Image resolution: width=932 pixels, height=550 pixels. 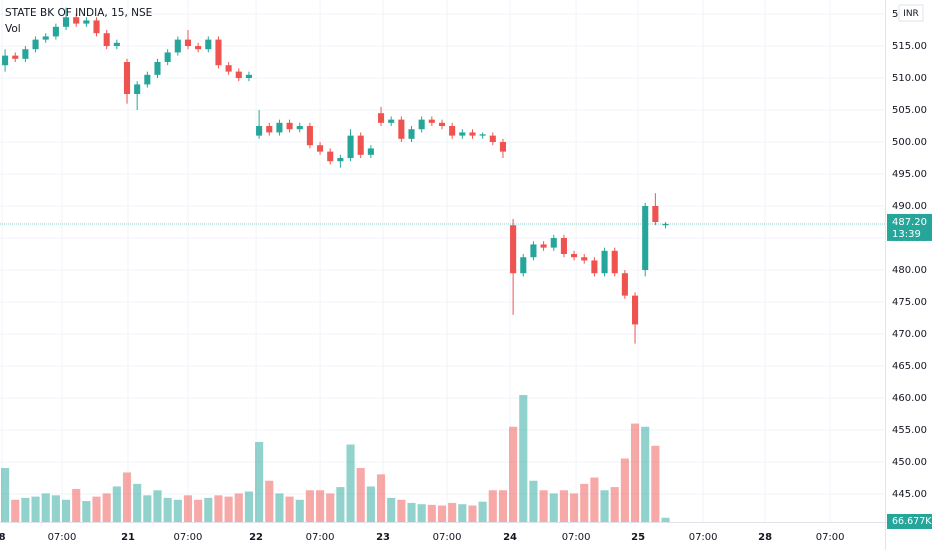 I want to click on y-tick-label: 500.00, so click(x=909, y=142).